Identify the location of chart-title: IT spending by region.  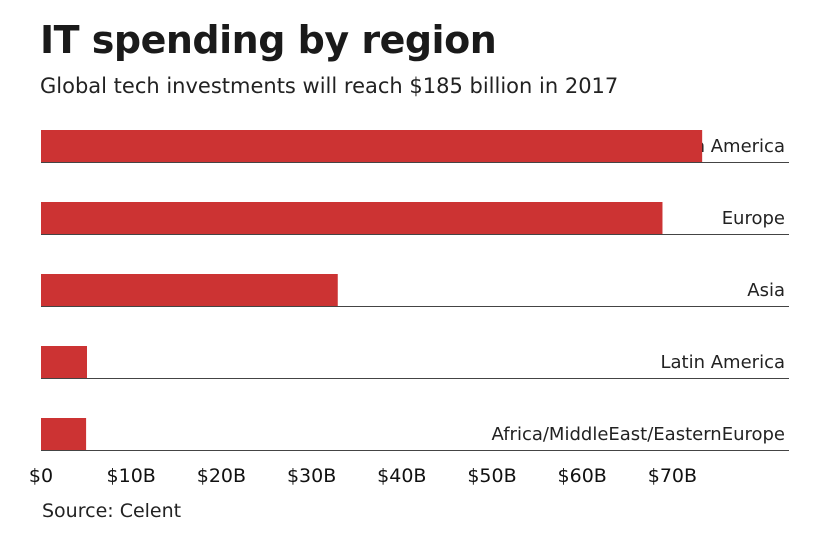
(268, 40).